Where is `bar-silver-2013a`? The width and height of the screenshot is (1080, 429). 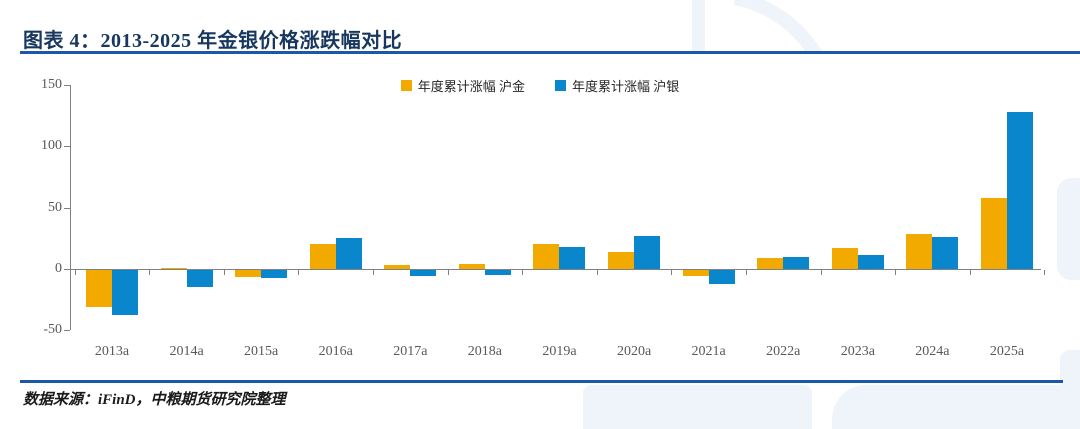
bar-silver-2013a is located at coordinates (125, 292).